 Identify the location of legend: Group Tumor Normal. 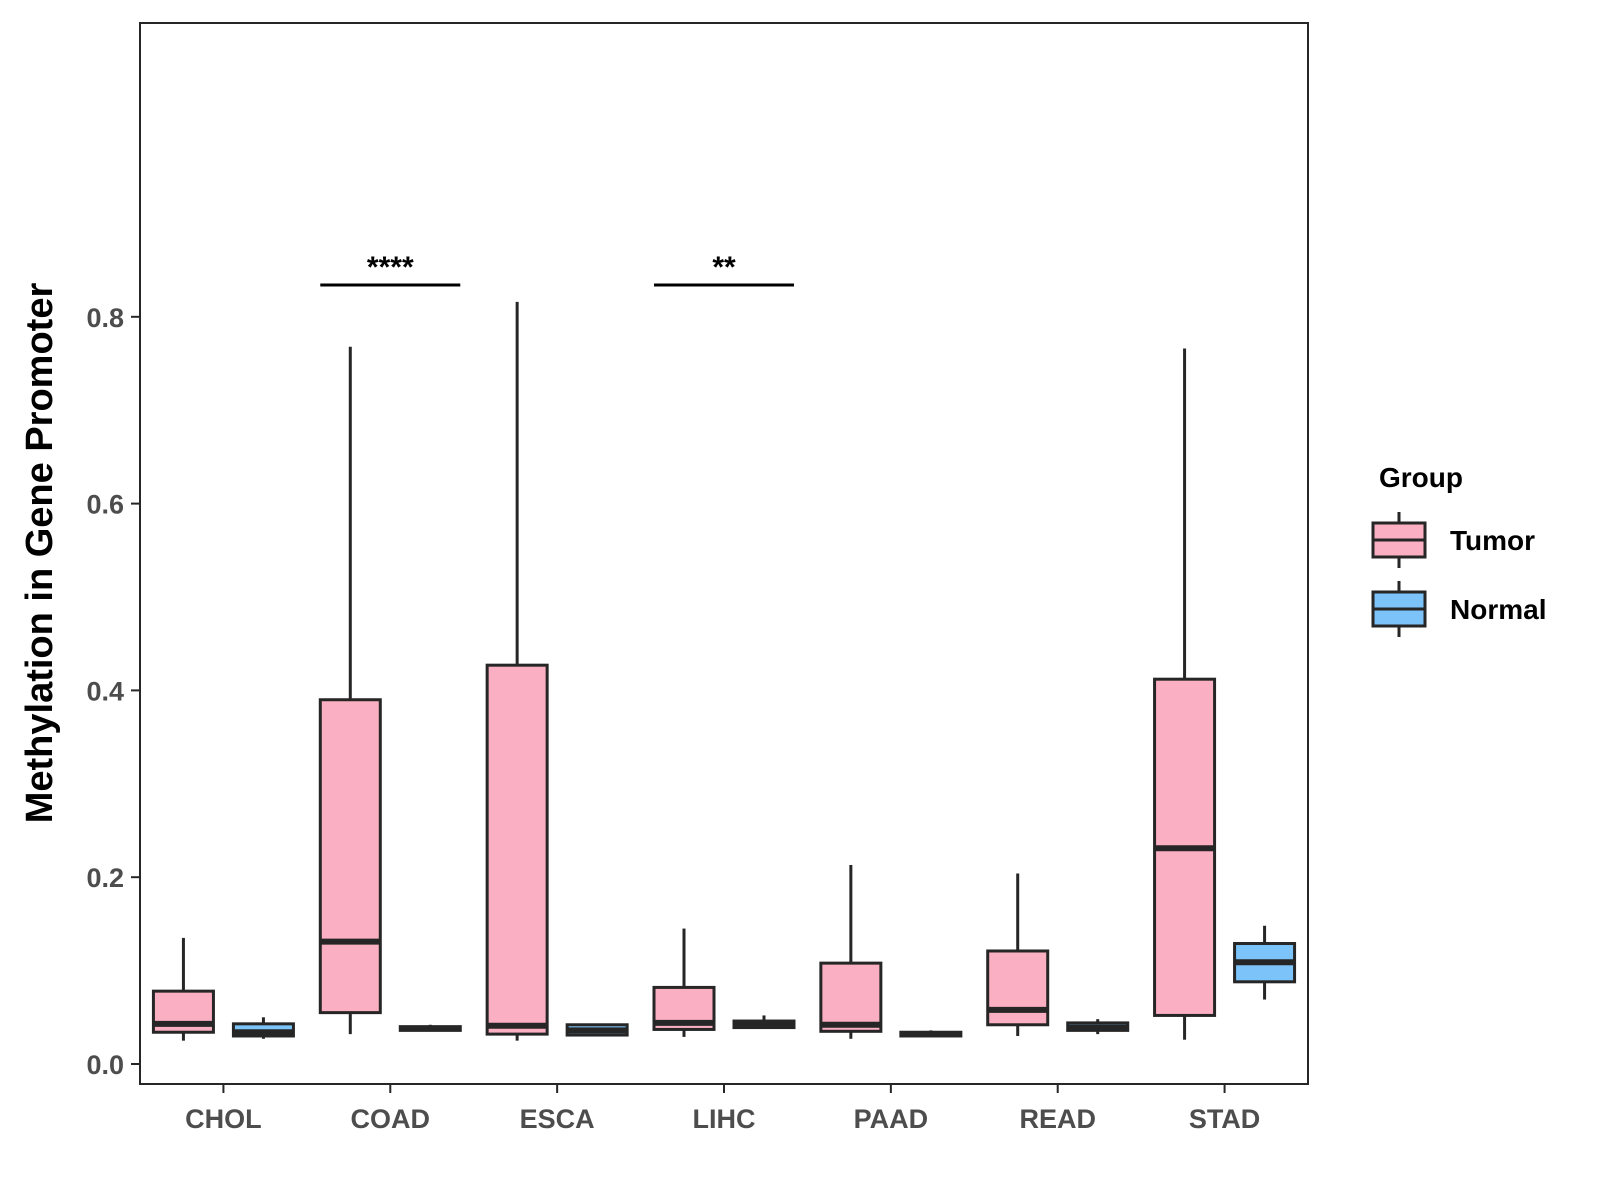
(1458, 549).